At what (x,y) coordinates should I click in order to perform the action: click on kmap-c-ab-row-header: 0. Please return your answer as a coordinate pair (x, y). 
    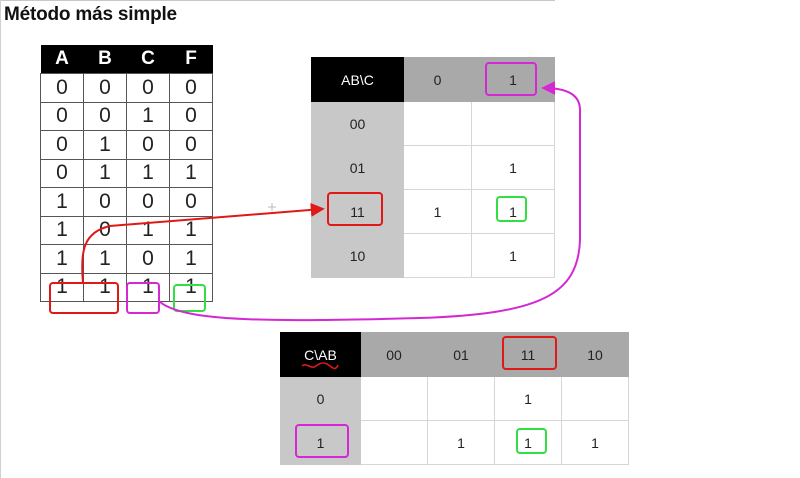
    Looking at the image, I should click on (320, 398).